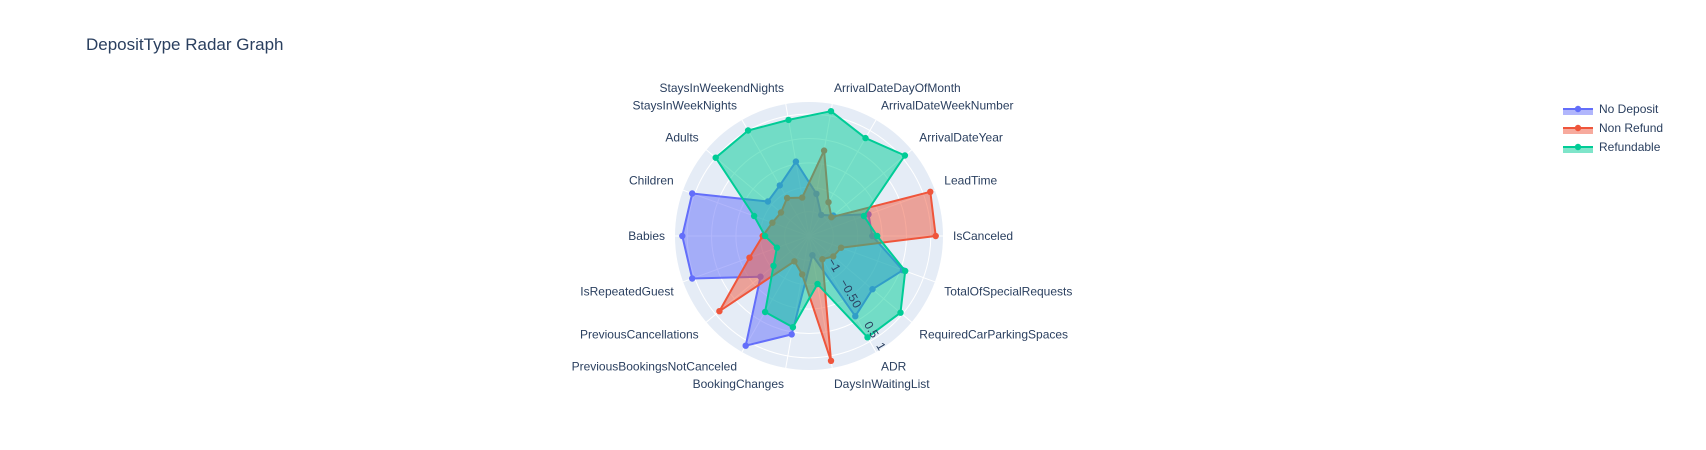 The image size is (1706, 450). What do you see at coordinates (681, 137) in the screenshot?
I see `category-label: Adults` at bounding box center [681, 137].